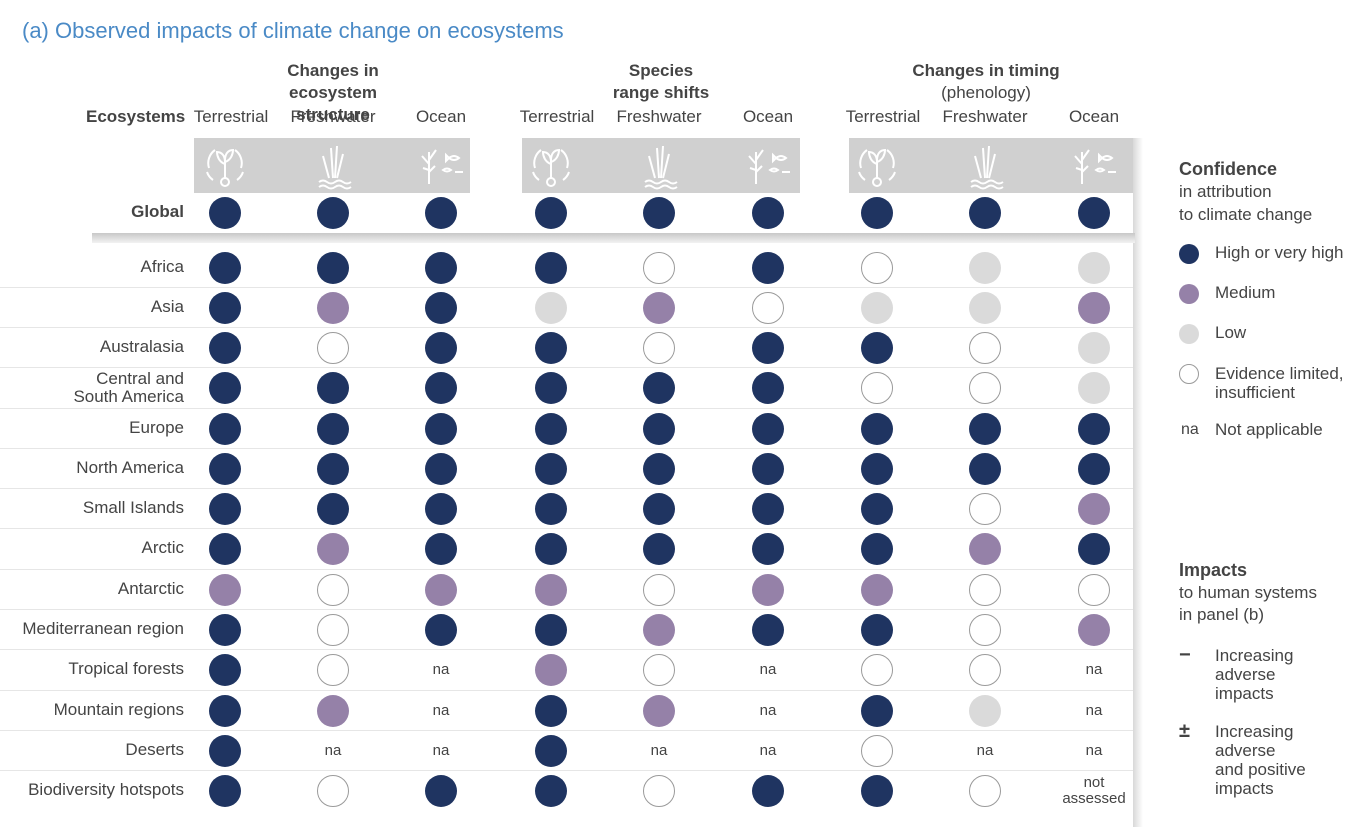 This screenshot has height=827, width=1361. I want to click on row-label: Small Islands, so click(133, 507).